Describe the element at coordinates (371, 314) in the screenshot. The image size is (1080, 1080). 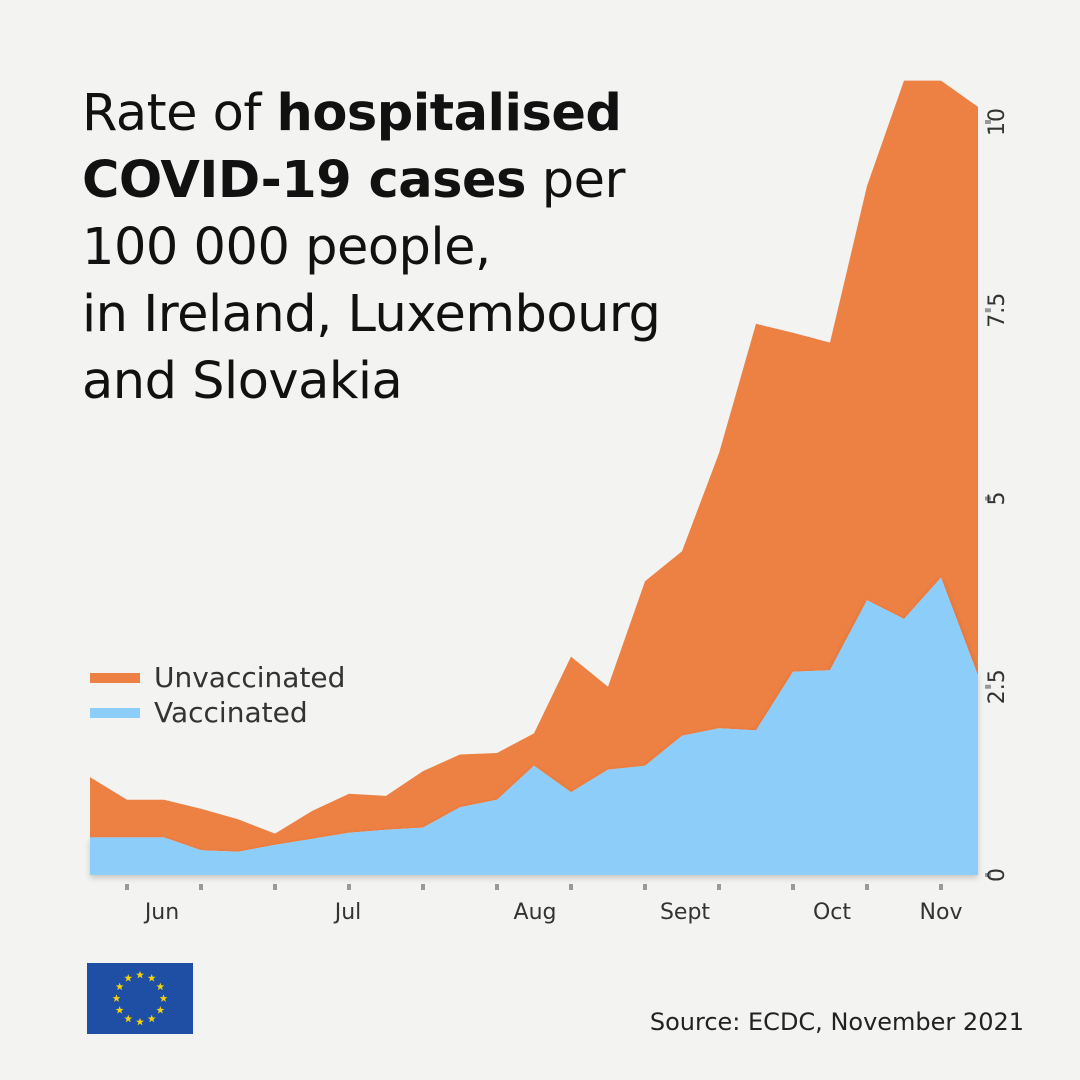
I see `title-line-4: in Ireland, Luxembourg` at that location.